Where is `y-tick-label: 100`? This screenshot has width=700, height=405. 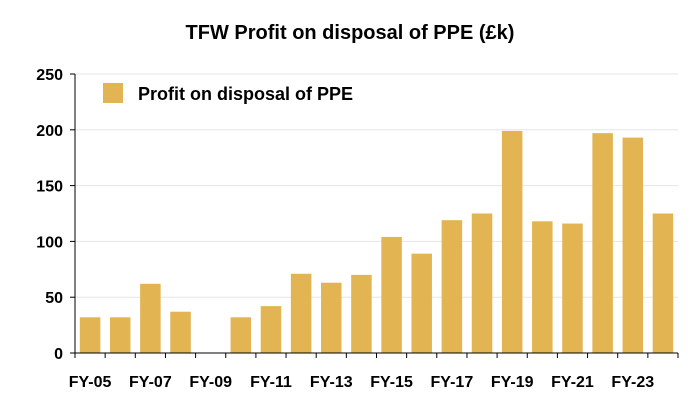
y-tick-label: 100 is located at coordinates (49, 242).